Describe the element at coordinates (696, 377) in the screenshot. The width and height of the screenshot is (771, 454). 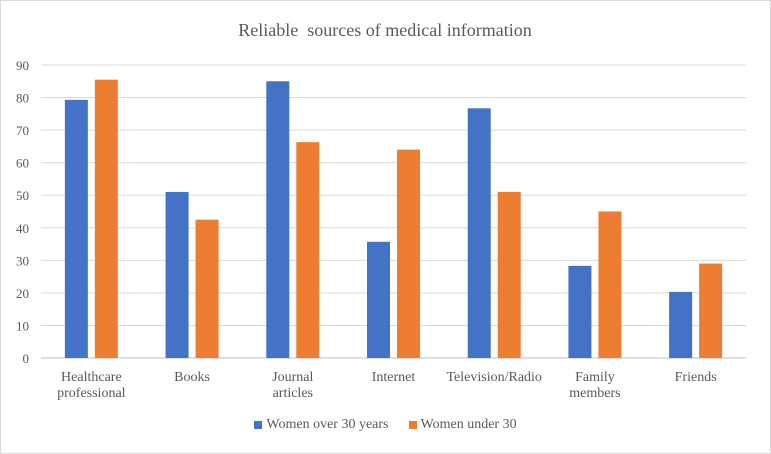
I see `x-category-label: Friends` at that location.